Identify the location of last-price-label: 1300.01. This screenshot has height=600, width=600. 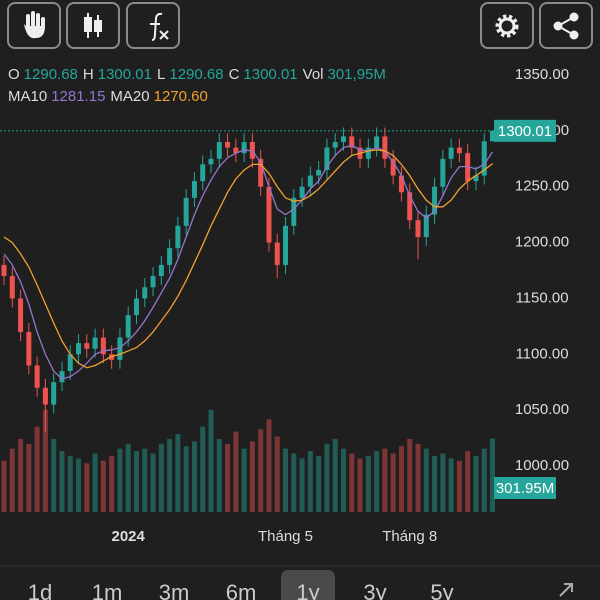
(525, 131).